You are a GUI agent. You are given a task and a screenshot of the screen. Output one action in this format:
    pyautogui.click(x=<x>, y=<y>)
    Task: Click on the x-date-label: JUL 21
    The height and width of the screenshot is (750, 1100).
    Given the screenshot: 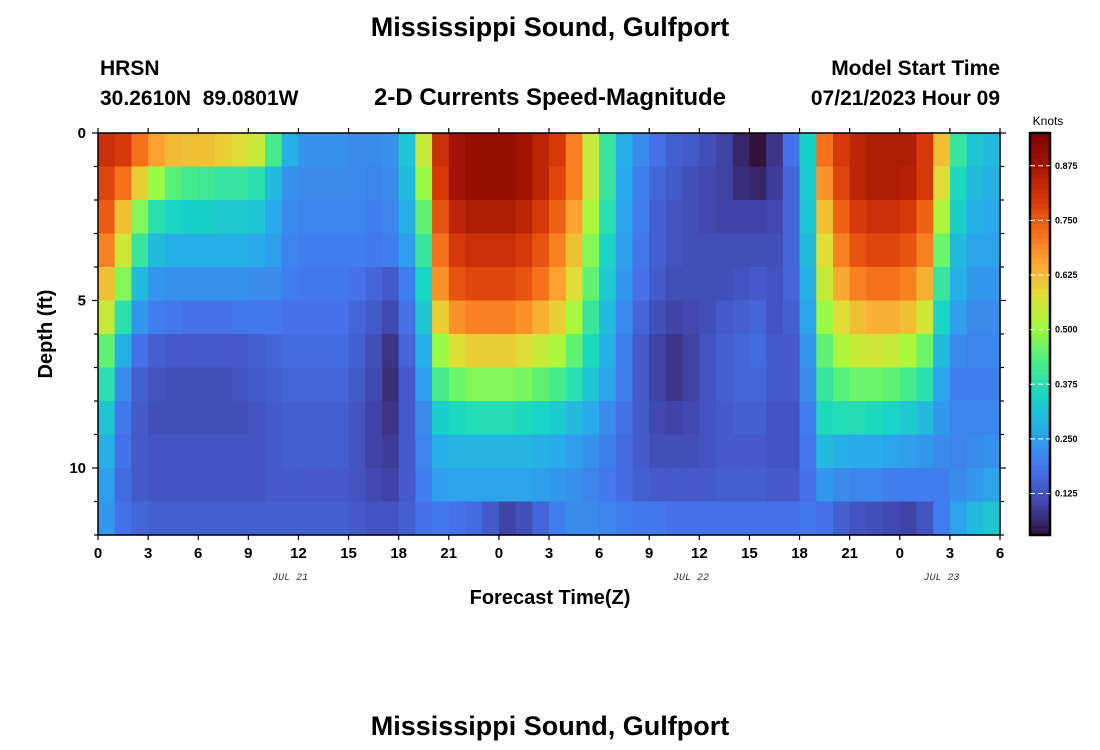 What is the action you would take?
    pyautogui.click(x=290, y=578)
    